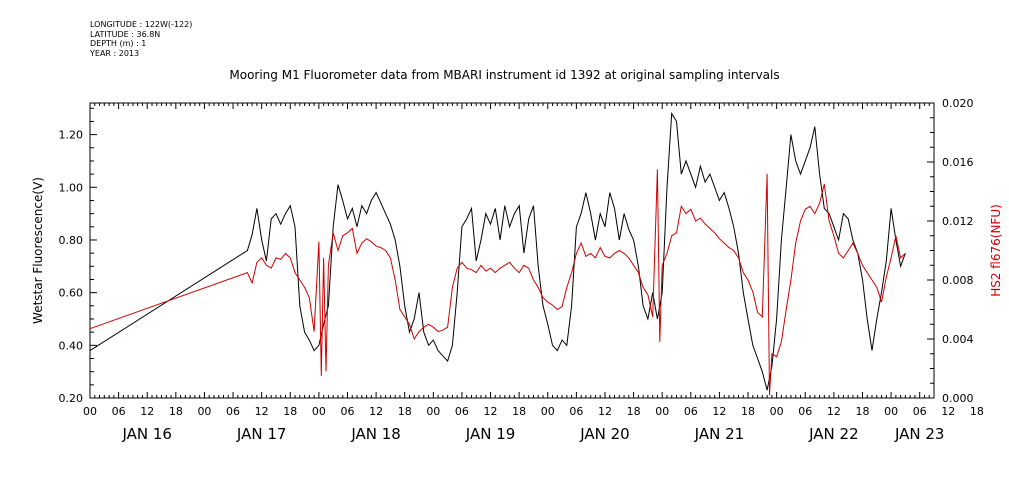 This screenshot has height=504, width=1009. Describe the element at coordinates (146, 434) in the screenshot. I see `x-day-label: JAN 16` at that location.